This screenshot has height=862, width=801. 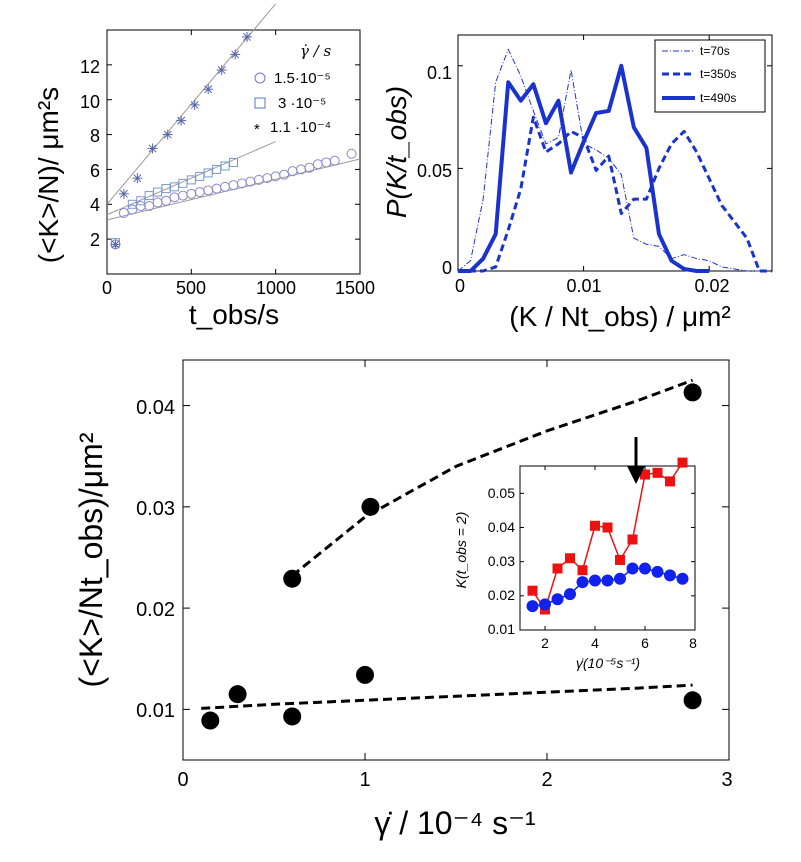 What do you see at coordinates (155, 610) in the screenshot?
I see `main-ytick: 0.02` at bounding box center [155, 610].